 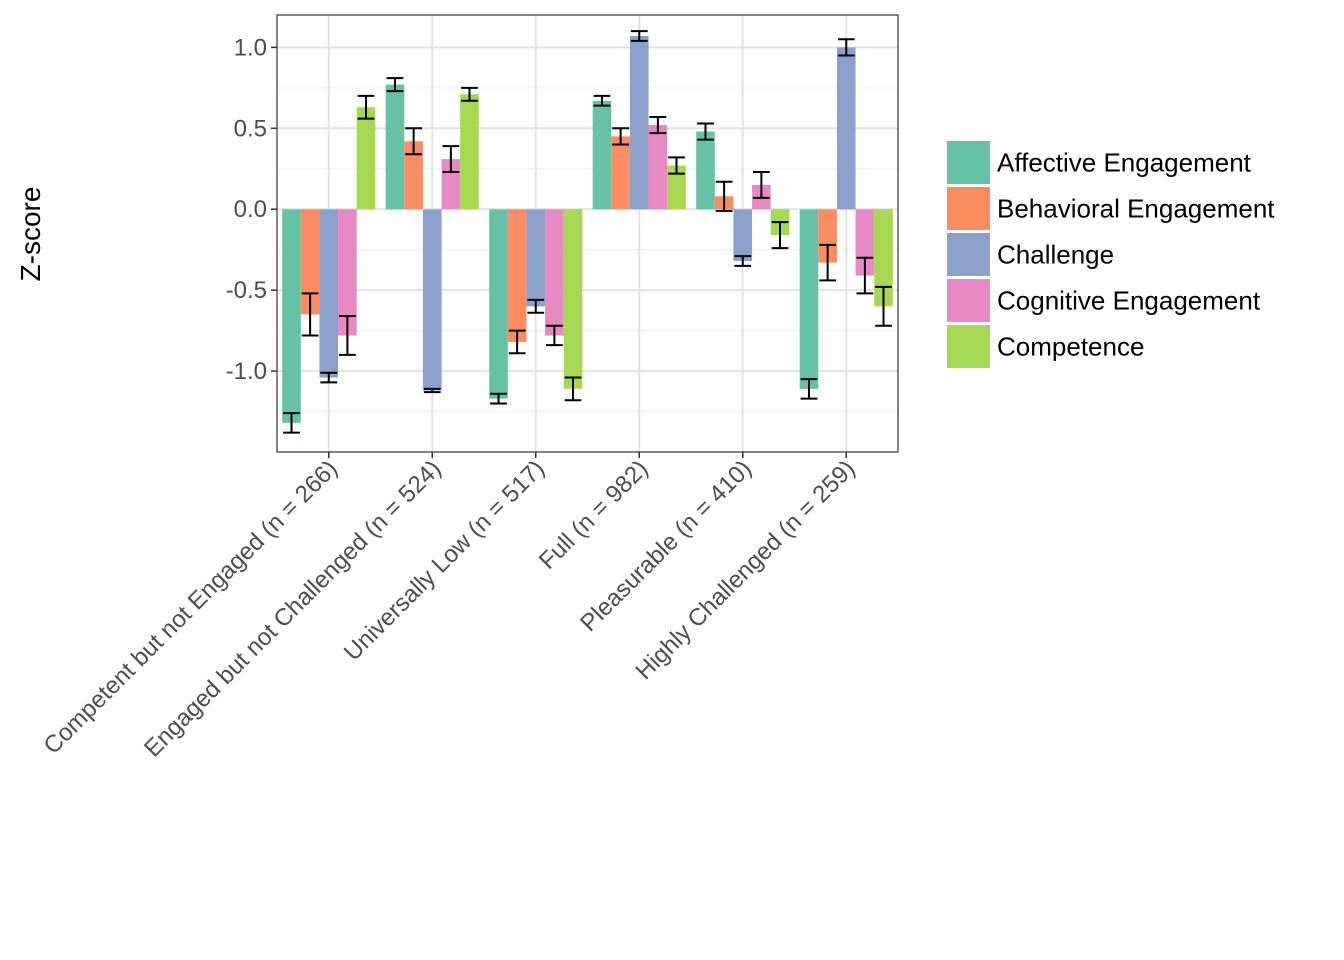 What do you see at coordinates (666, 546) in the screenshot?
I see `x-tick-label: Pleasurable (n = 410)` at bounding box center [666, 546].